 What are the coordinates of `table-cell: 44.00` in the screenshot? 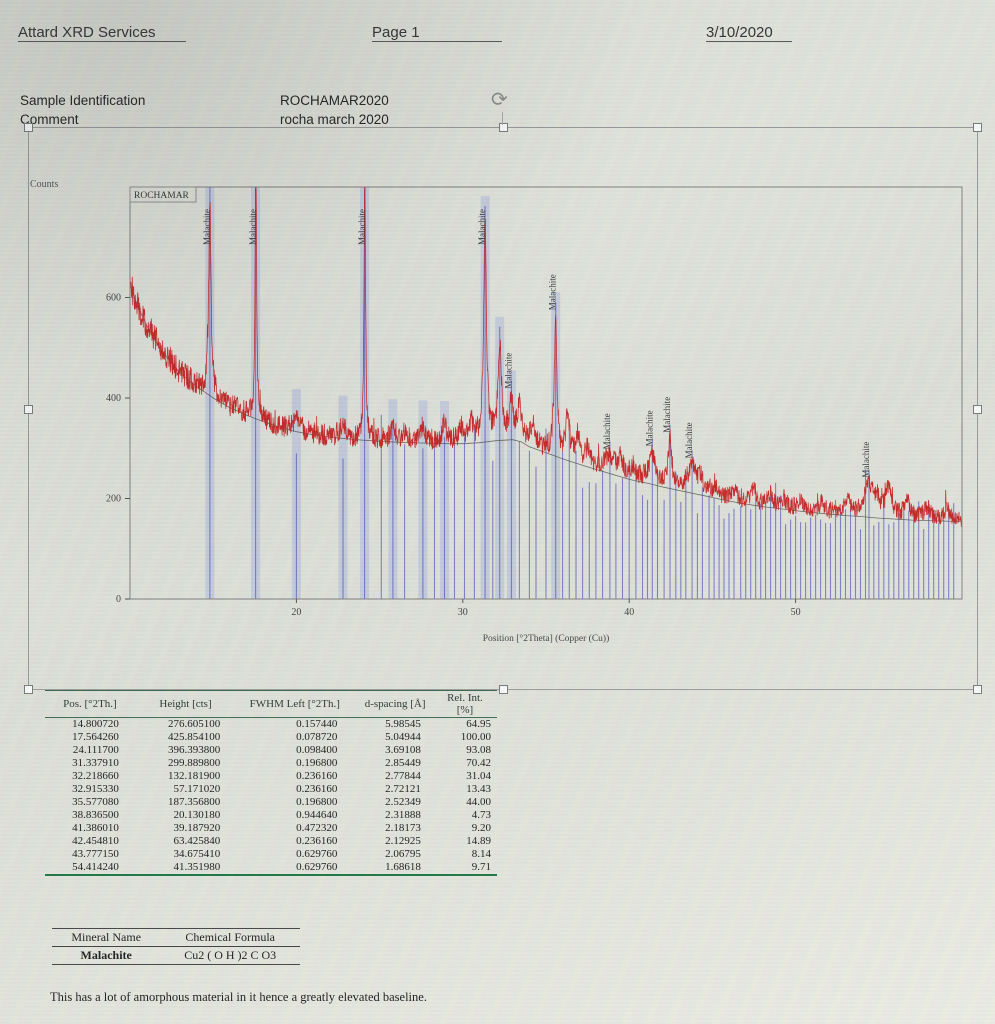 It's located at (478, 802).